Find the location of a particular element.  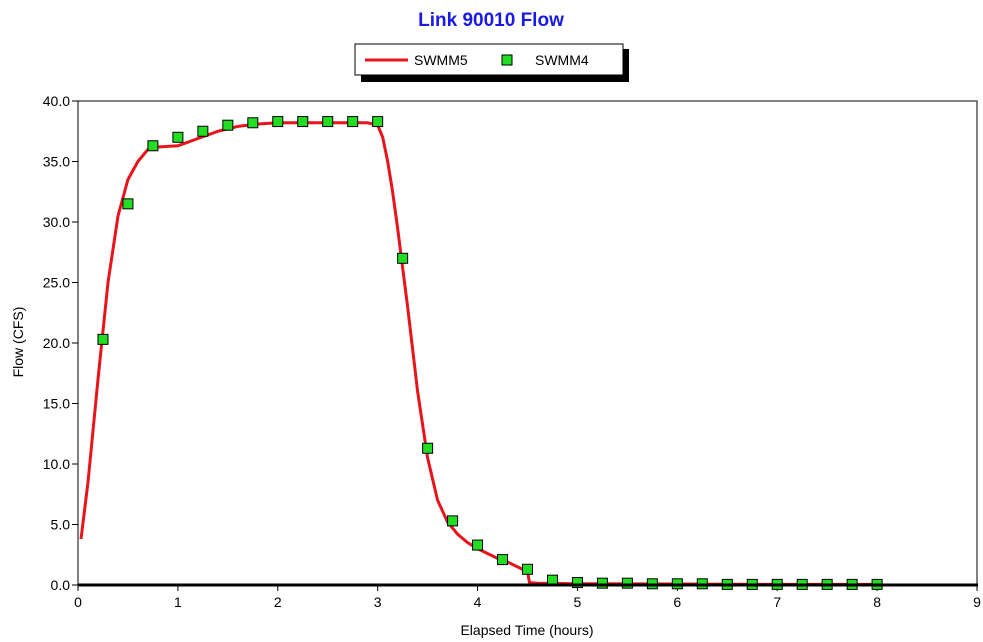

legend-swmm4-label: SWMM4 is located at coordinates (562, 60).